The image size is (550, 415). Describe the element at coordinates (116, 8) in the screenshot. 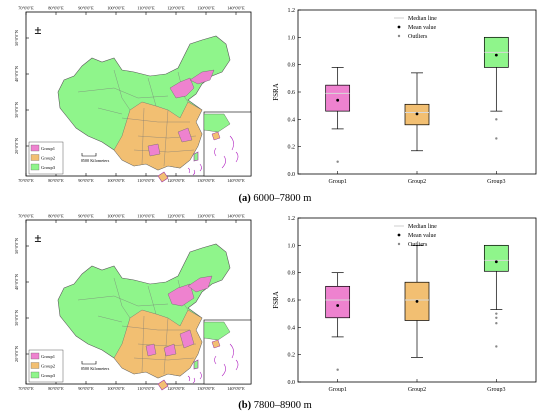

I see `map-top-tick-label: 100°0'0"E` at that location.